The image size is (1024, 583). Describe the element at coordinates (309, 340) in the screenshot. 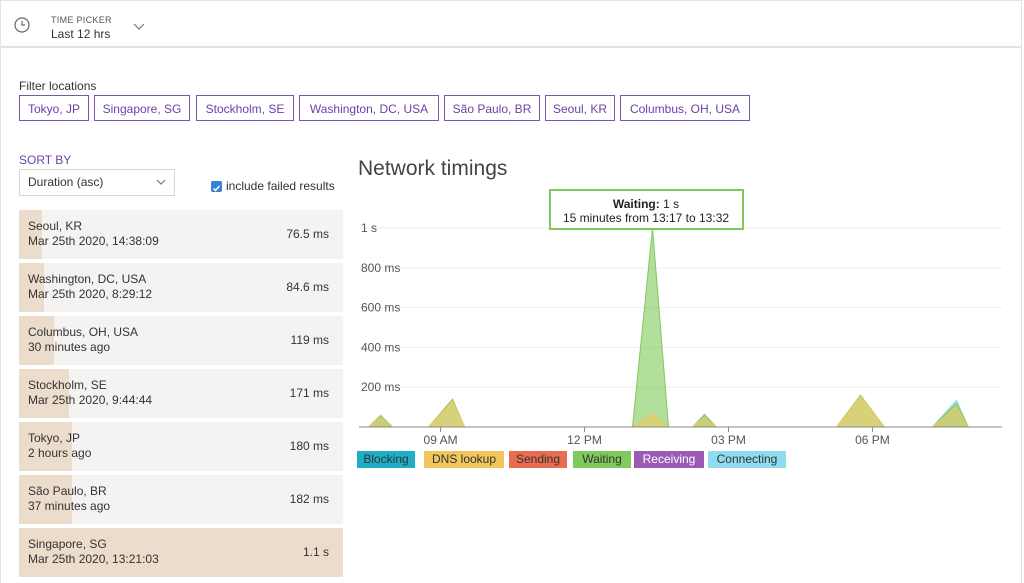

I see `result-duration: 119 ms` at that location.